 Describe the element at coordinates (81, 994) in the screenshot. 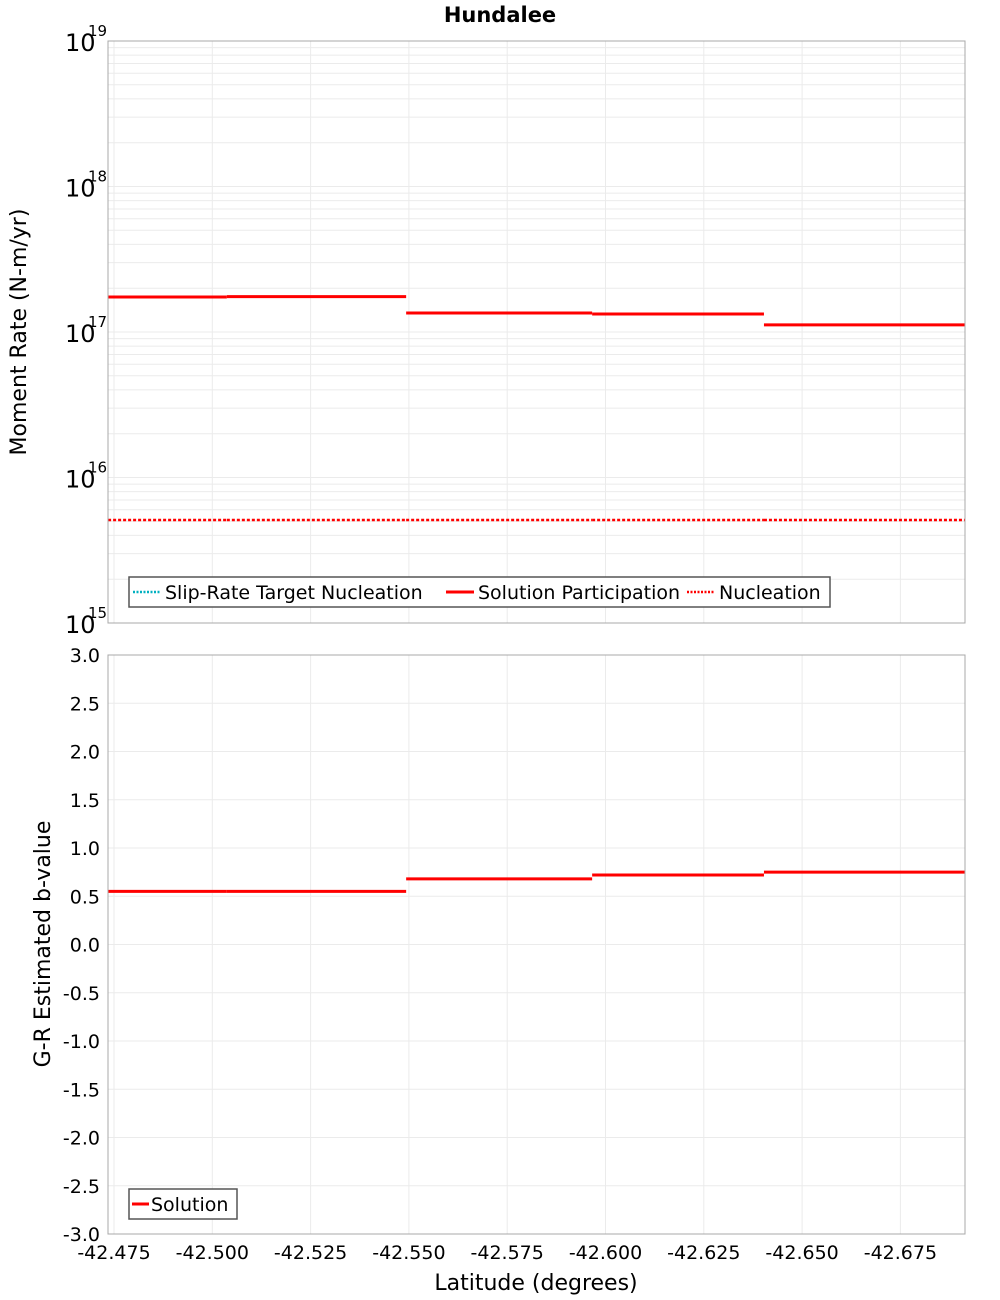

I see `y-tick-label: -0.5` at that location.